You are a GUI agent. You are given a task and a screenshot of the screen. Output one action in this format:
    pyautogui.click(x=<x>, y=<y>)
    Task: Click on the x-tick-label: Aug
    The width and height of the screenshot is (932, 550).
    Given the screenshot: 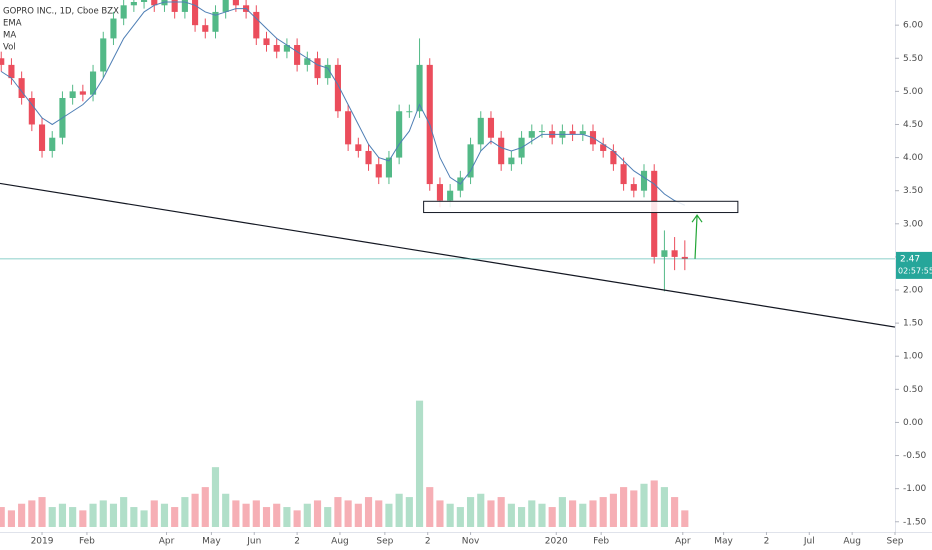 What is the action you would take?
    pyautogui.click(x=852, y=542)
    